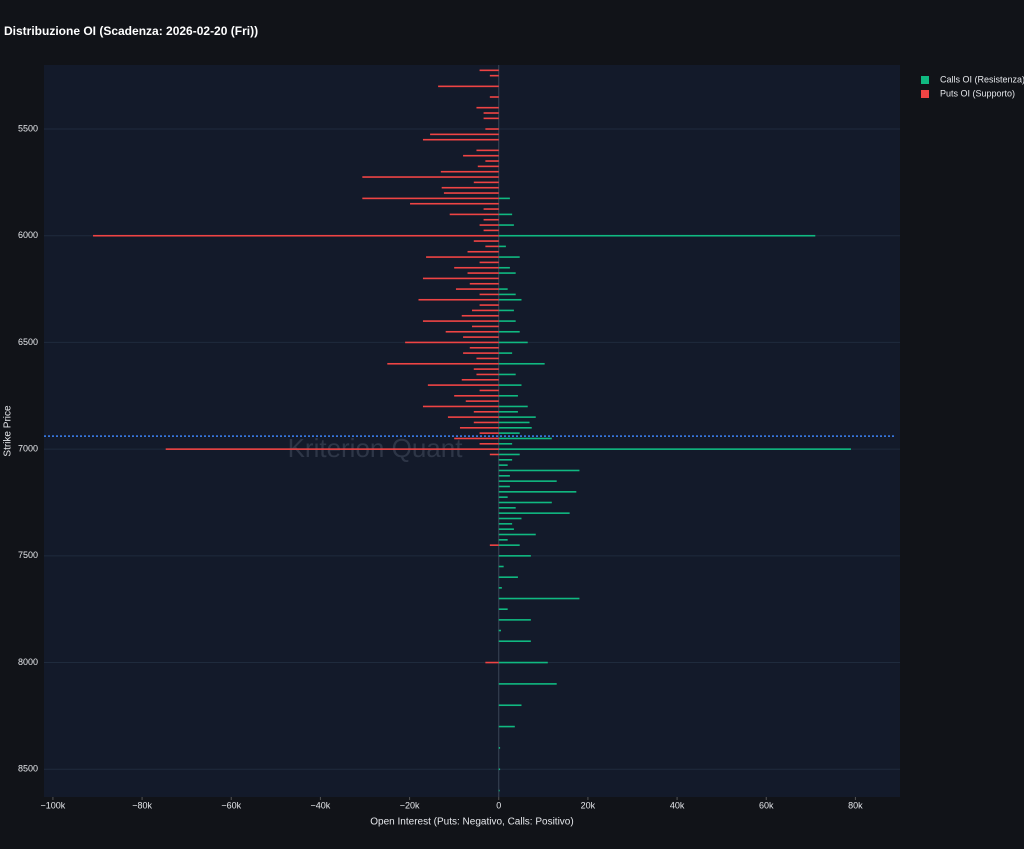 Image resolution: width=1024 pixels, height=849 pixels. I want to click on legend-swatch, so click(925, 94).